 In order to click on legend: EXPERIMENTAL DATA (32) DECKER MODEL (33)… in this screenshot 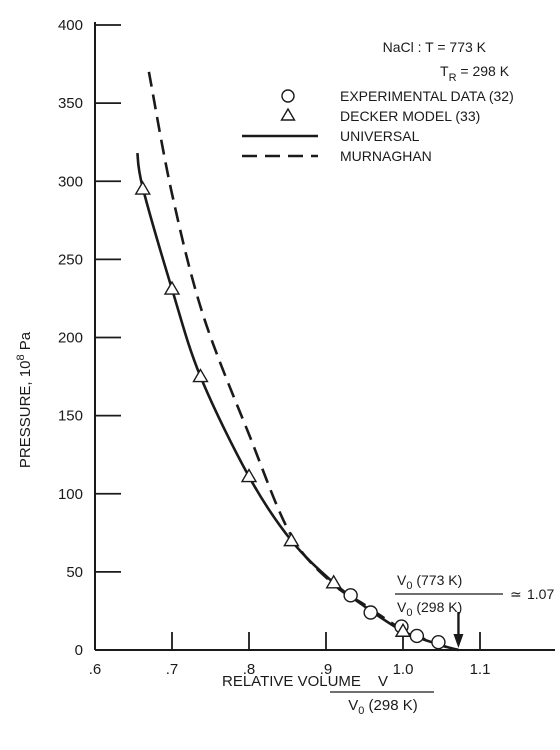, I will do `click(378, 126)`.